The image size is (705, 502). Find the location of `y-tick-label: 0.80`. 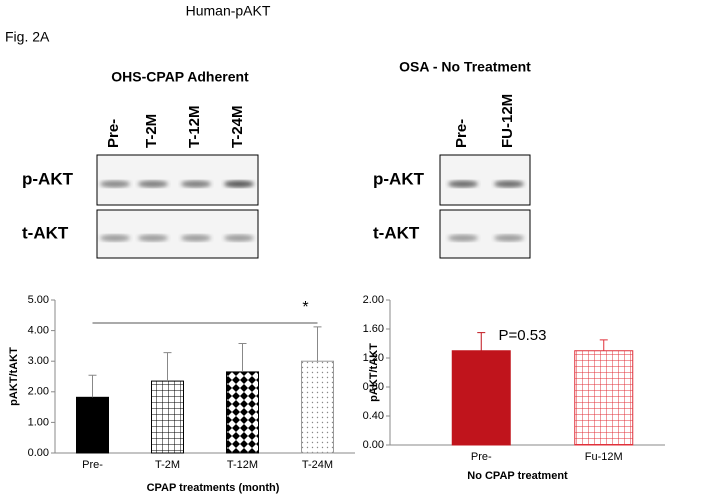

y-tick-label: 0.80 is located at coordinates (373, 387).